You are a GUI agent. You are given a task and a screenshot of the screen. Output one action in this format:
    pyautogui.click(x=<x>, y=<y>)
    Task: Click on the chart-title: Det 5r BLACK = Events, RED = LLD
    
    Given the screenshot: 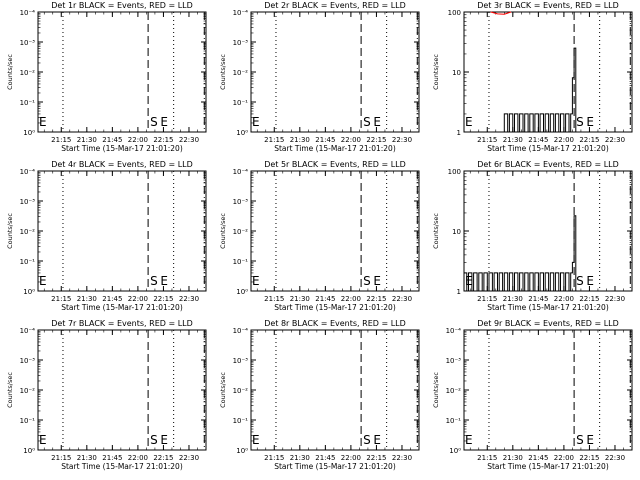 What is the action you would take?
    pyautogui.click(x=335, y=164)
    